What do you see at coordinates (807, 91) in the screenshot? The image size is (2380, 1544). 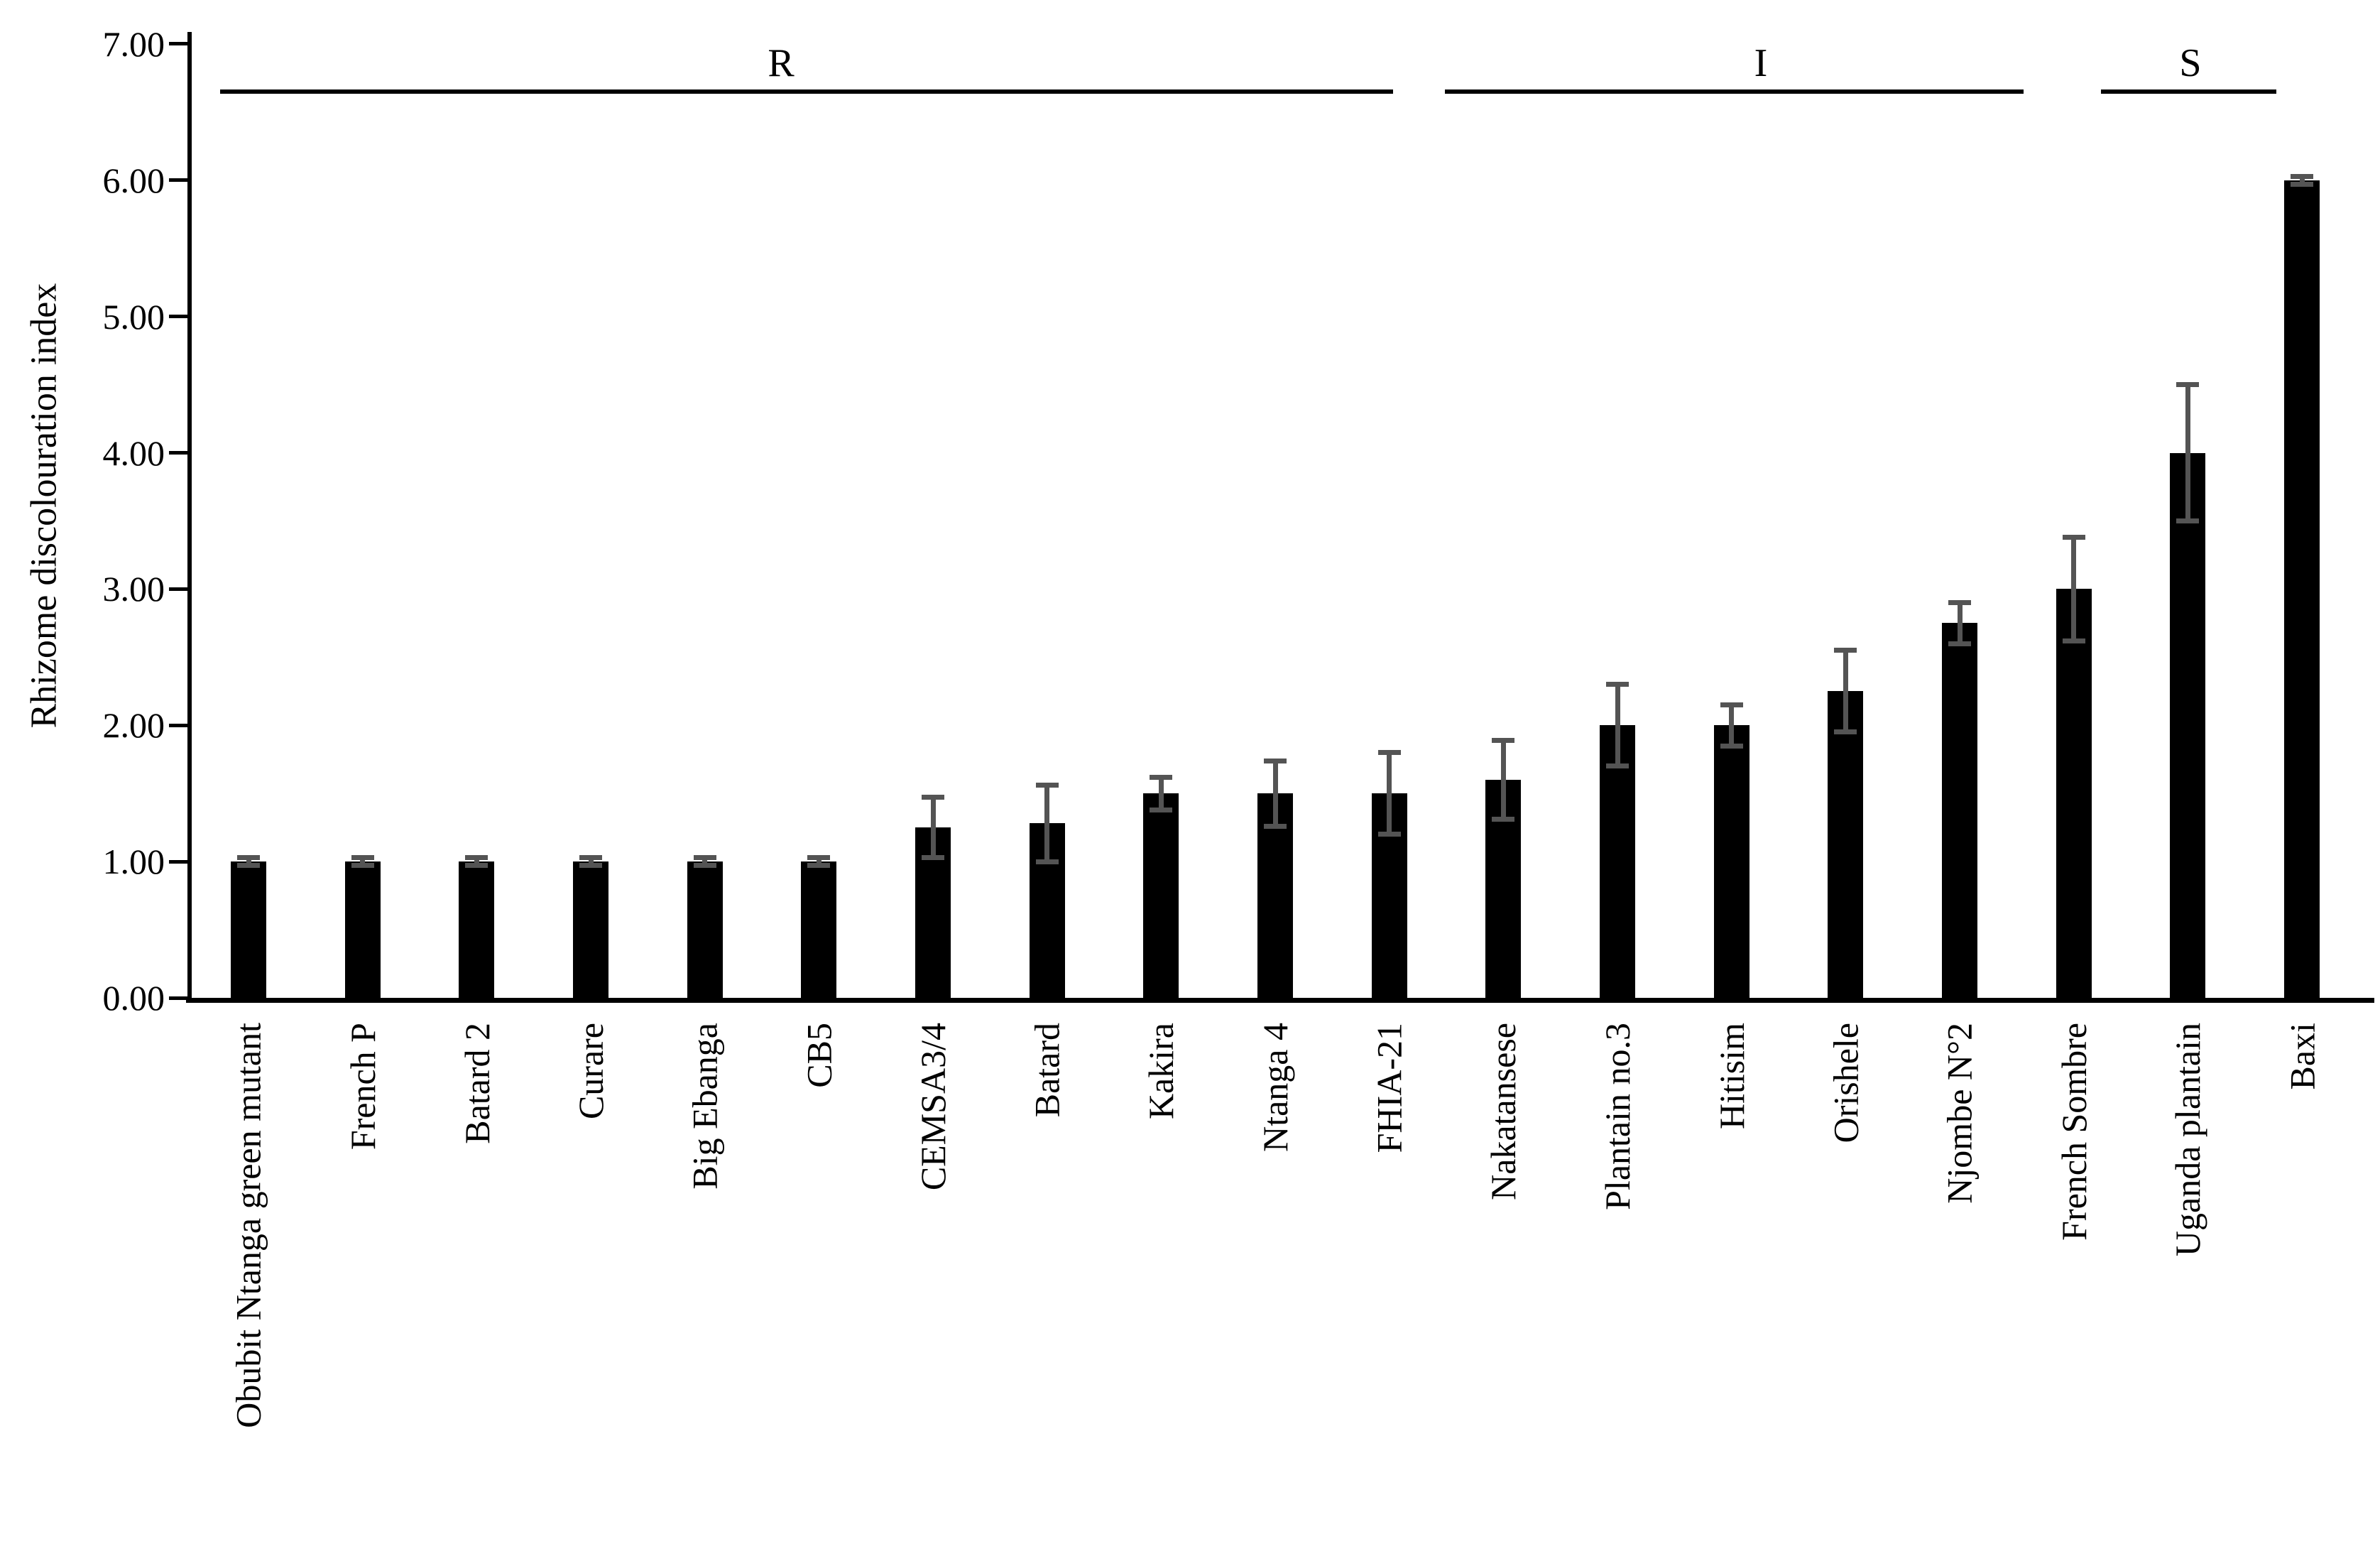 I see `group-line-R` at bounding box center [807, 91].